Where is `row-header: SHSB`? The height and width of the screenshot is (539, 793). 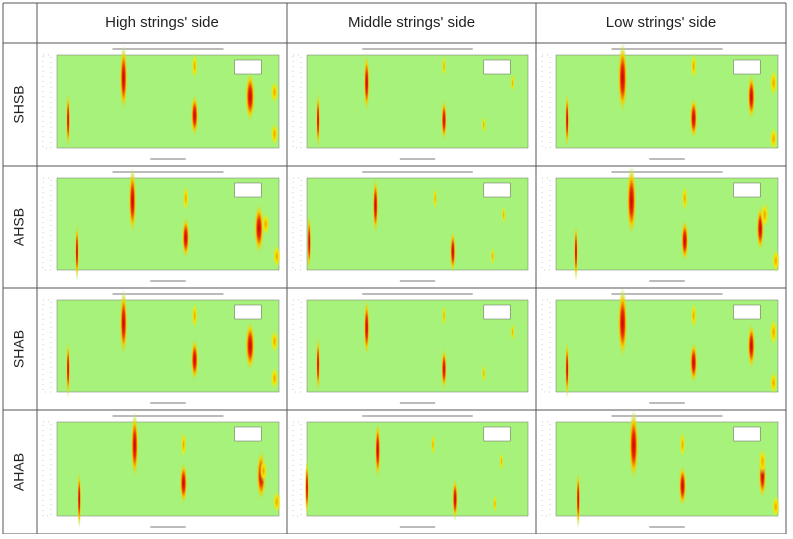
row-header: SHSB is located at coordinates (19, 104).